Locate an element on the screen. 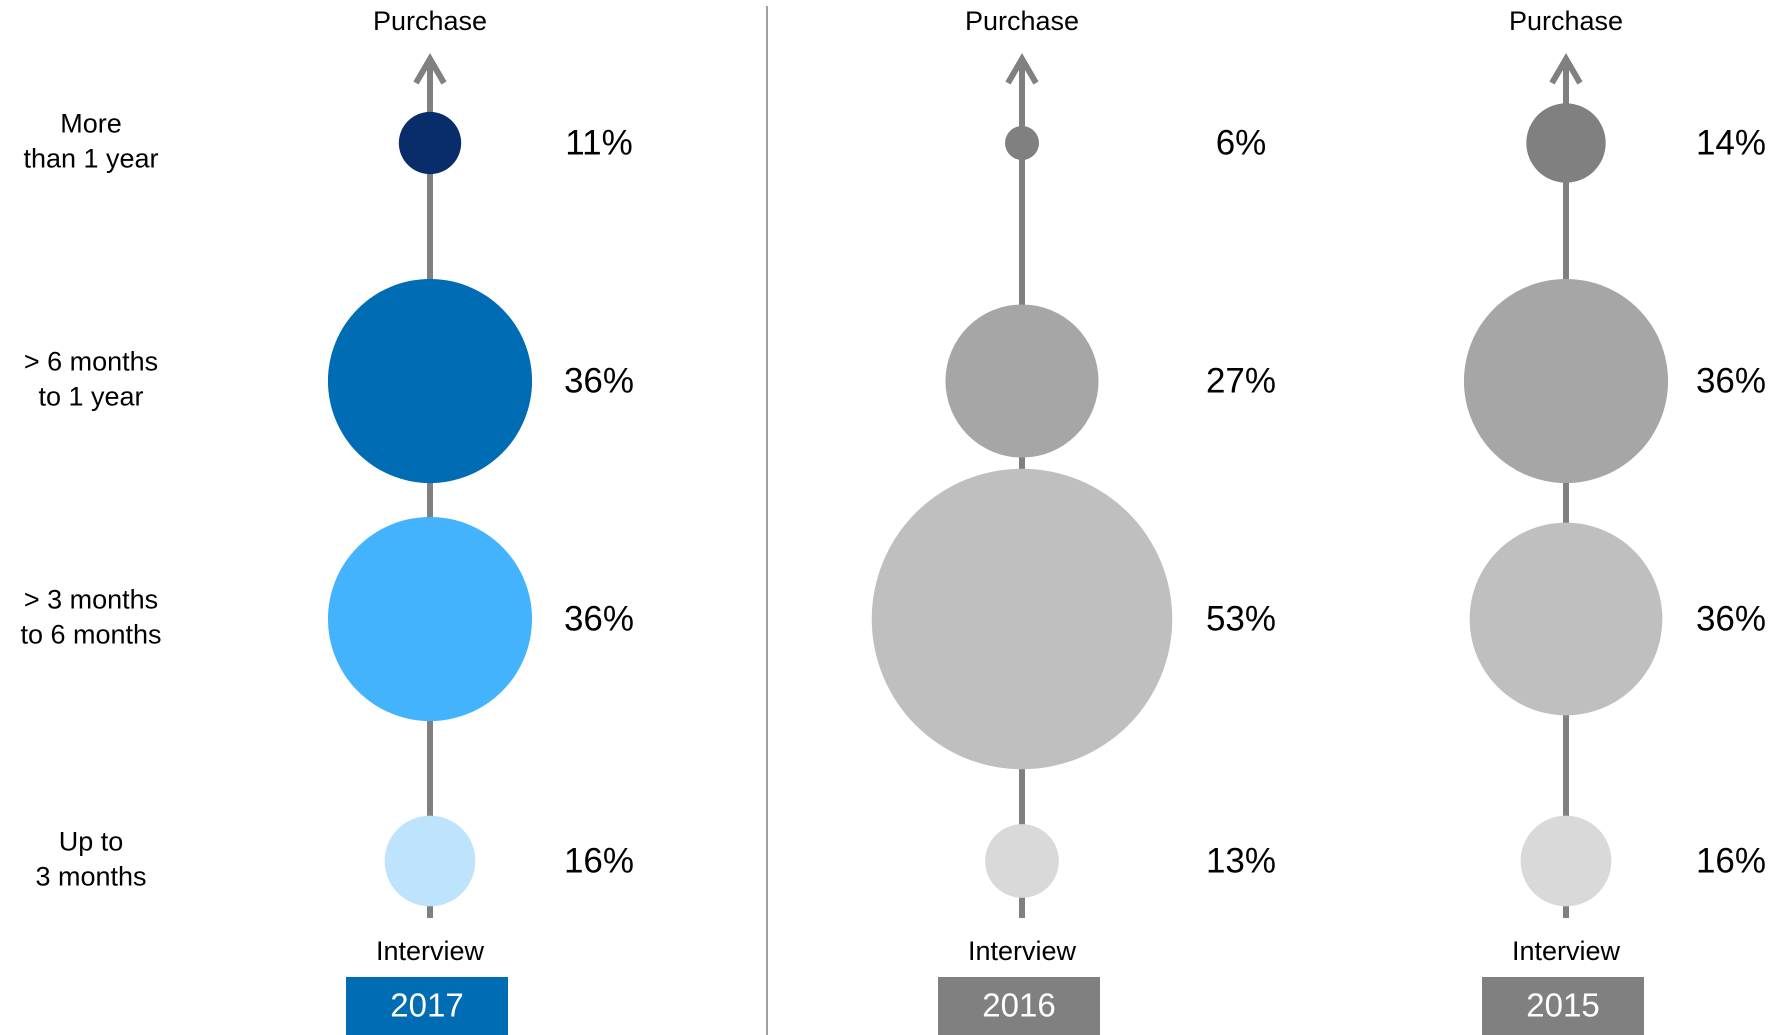  value-label: 13% is located at coordinates (1241, 860).